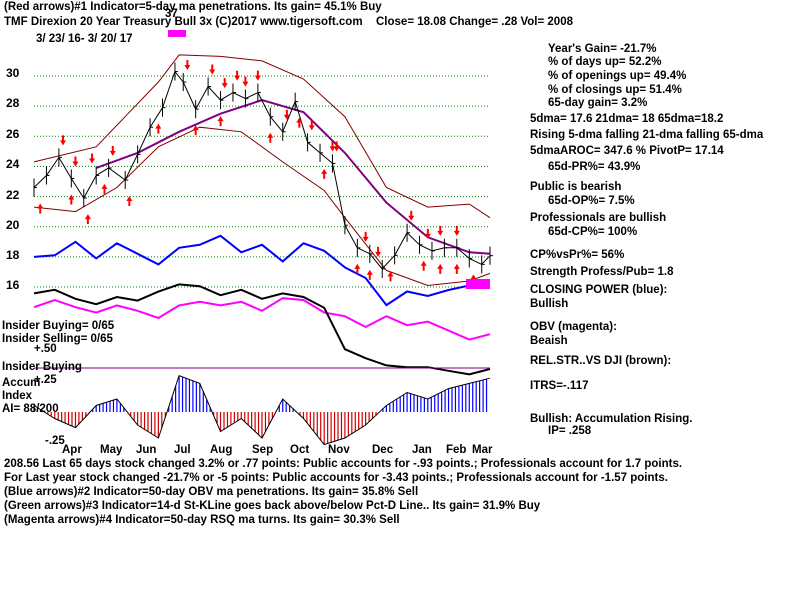  I want to click on stat-line: Year's Gain= -21.7%, so click(602, 49).